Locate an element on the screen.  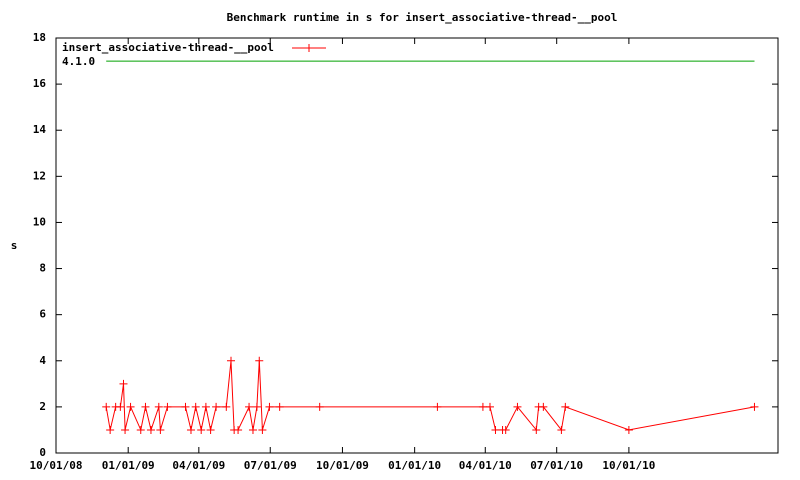
y-tick-label: 8 is located at coordinates (42, 268).